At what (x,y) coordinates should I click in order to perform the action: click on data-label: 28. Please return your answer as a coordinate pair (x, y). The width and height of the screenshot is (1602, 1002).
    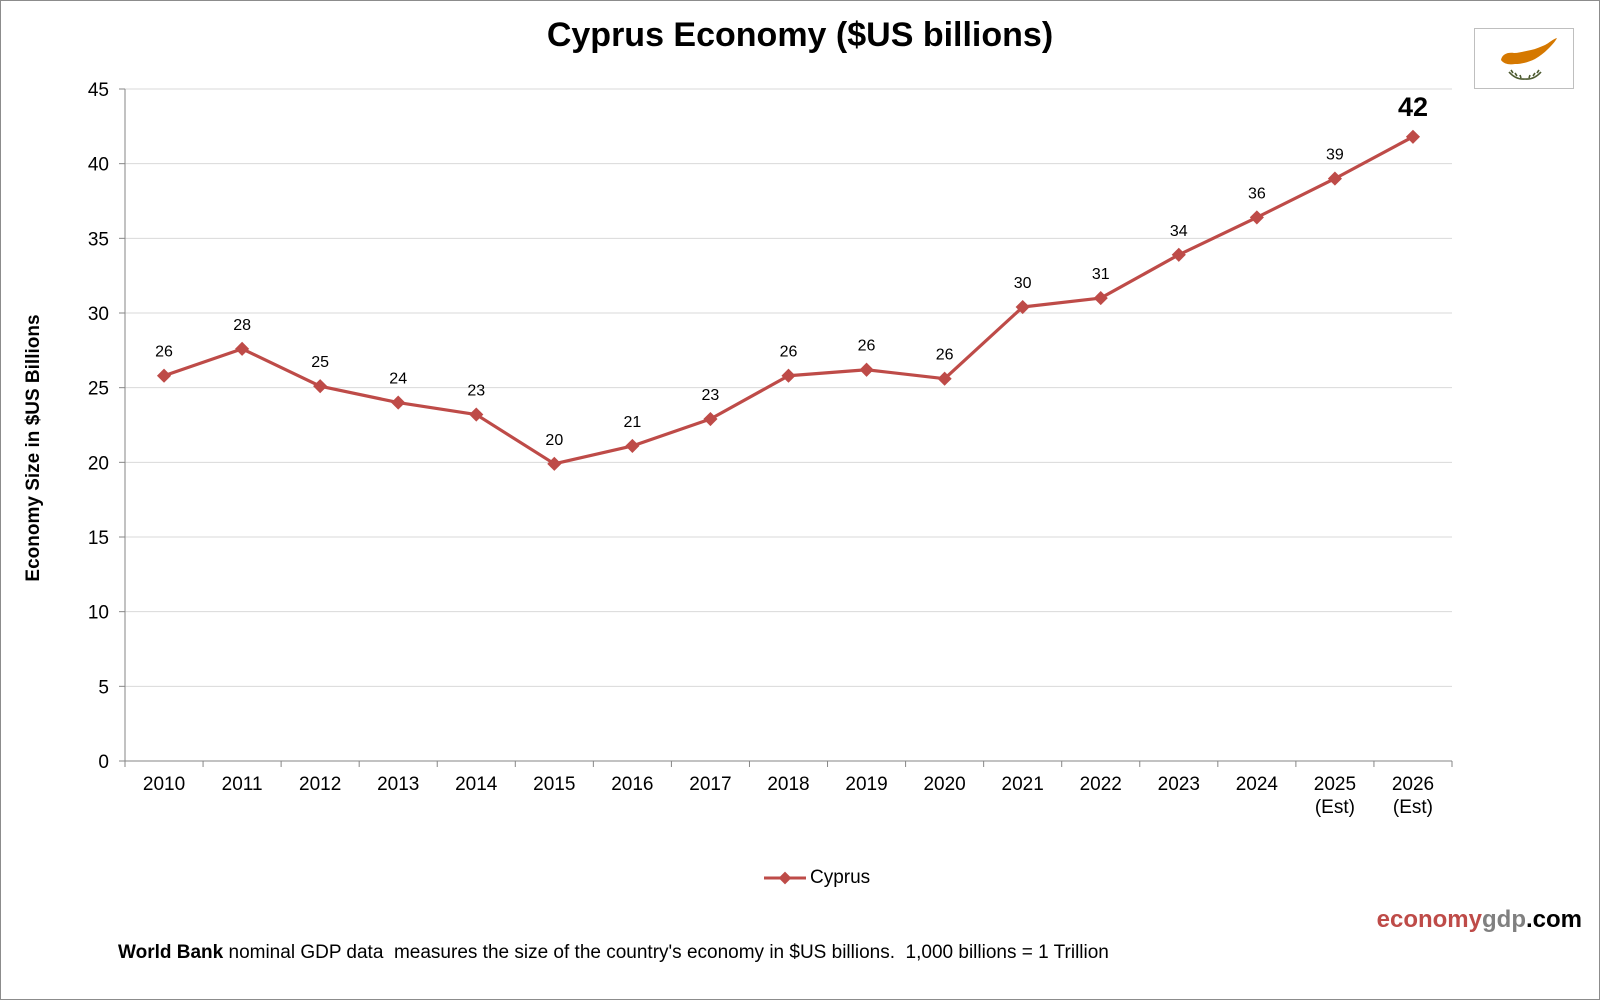
    Looking at the image, I should click on (242, 325).